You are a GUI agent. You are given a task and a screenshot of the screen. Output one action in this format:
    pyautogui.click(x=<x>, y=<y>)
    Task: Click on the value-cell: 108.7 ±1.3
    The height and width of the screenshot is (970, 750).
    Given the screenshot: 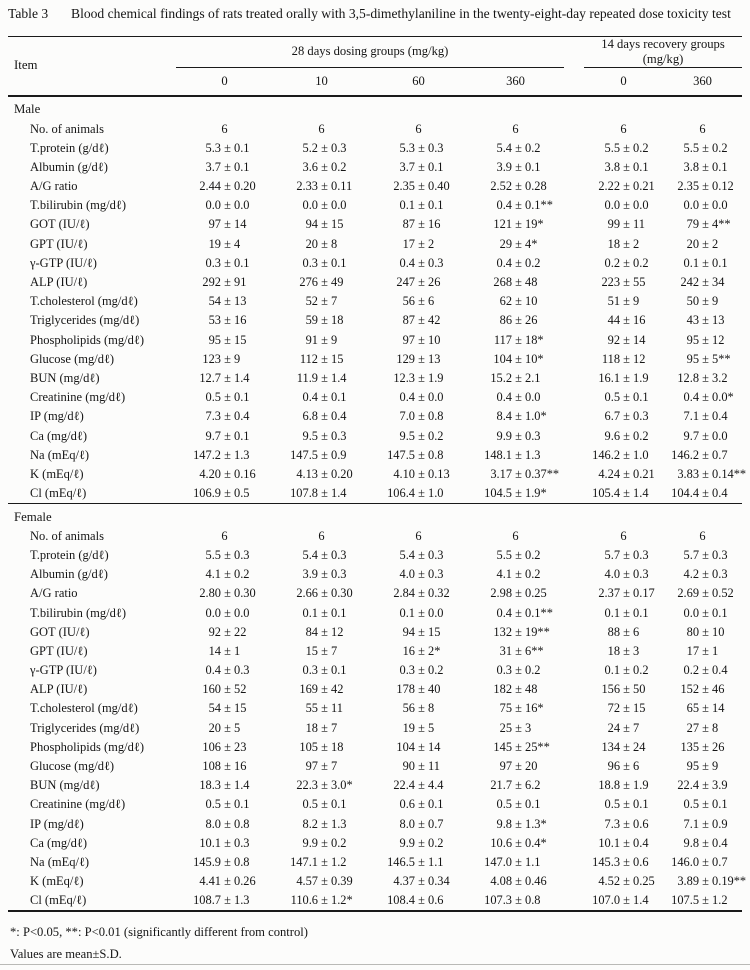 What is the action you would take?
    pyautogui.click(x=221, y=900)
    